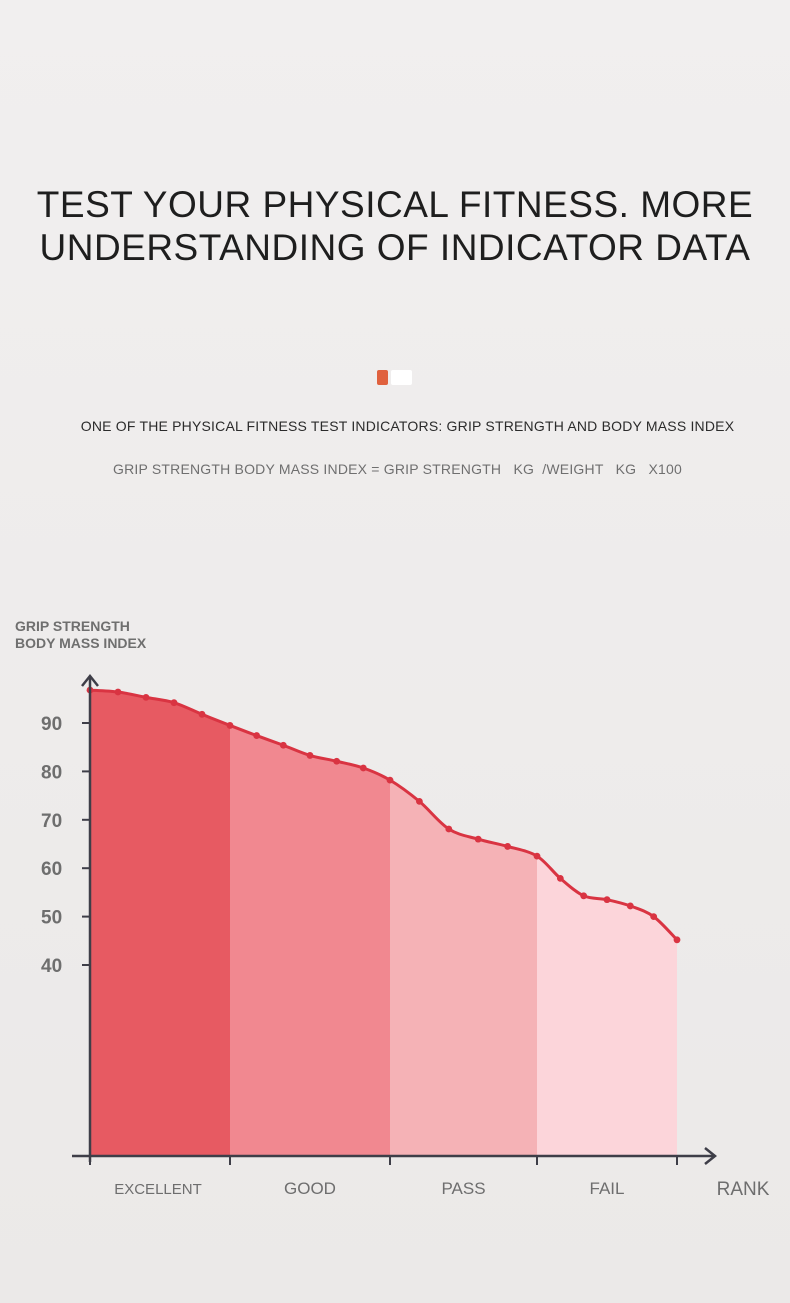 The height and width of the screenshot is (1303, 790). Describe the element at coordinates (160, 923) in the screenshot. I see `area-band-excellent` at that location.